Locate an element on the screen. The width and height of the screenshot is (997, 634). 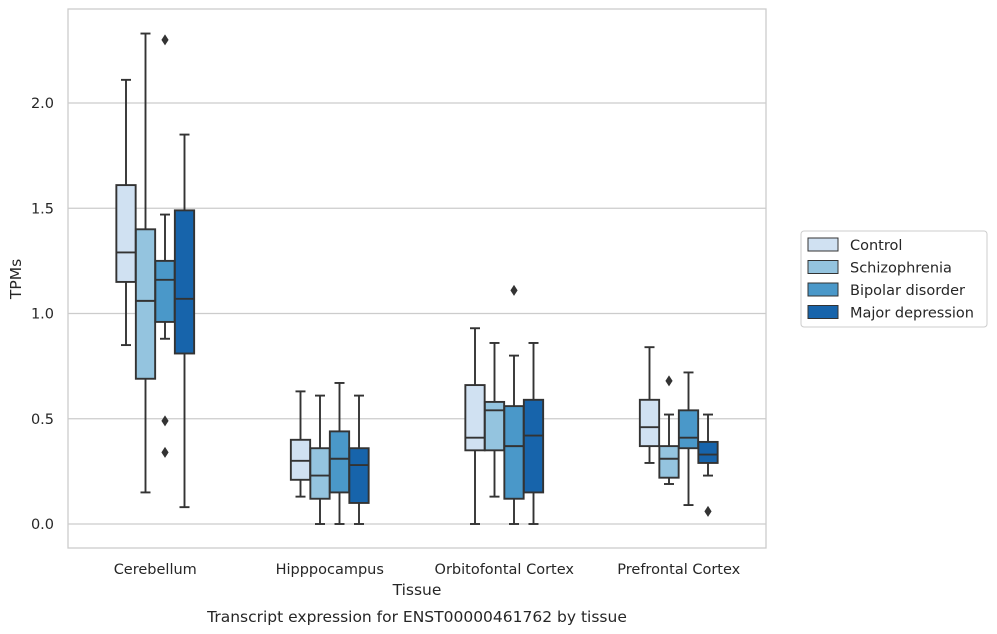
y-tick-label: 0.5 is located at coordinates (42, 420).